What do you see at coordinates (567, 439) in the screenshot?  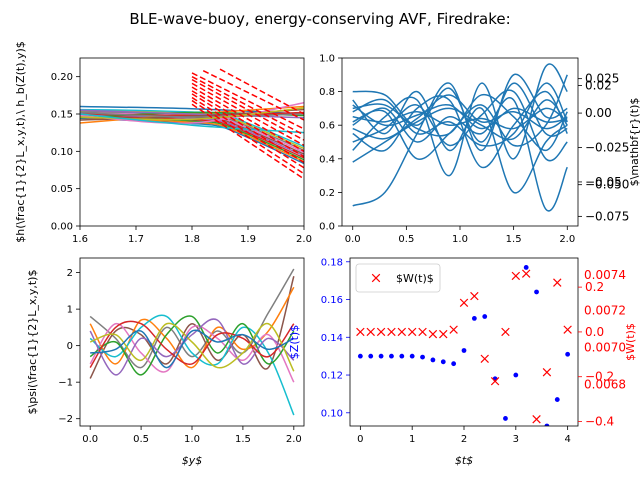 I see `x-tick-label: 4` at bounding box center [567, 439].